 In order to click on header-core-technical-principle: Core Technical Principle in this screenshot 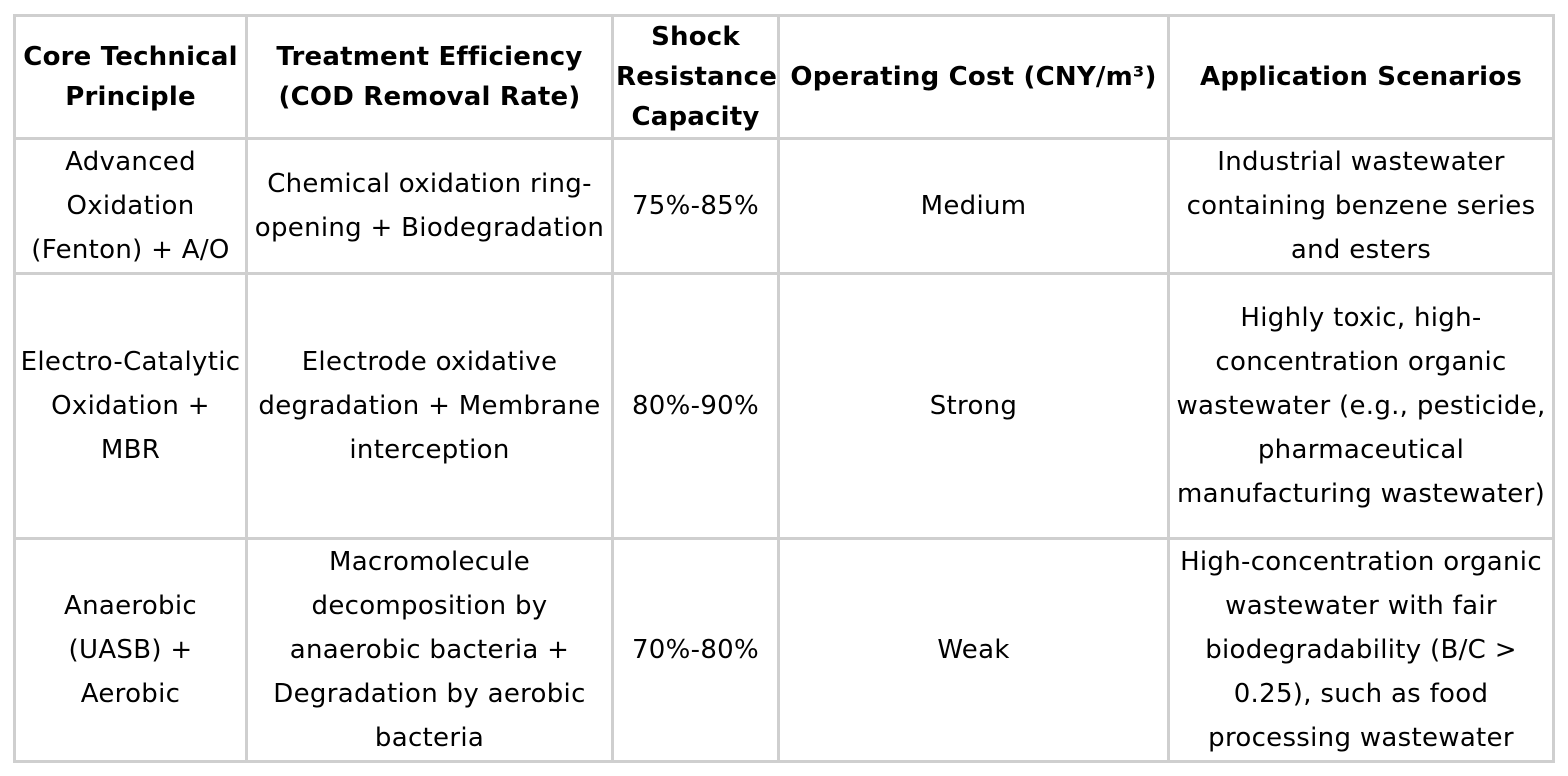, I will do `click(130, 77)`.